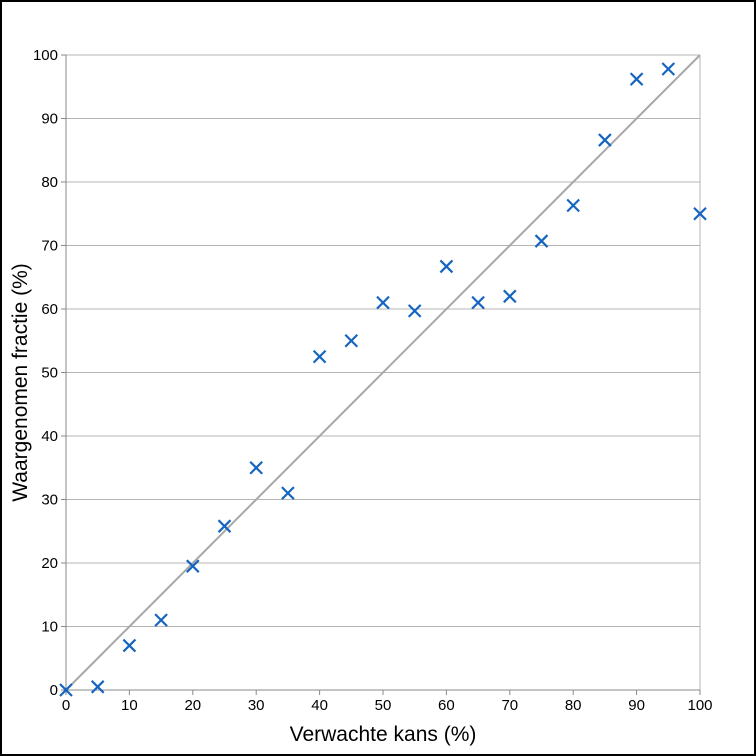 The height and width of the screenshot is (756, 756). I want to click on x-tick-label: 100, so click(699, 705).